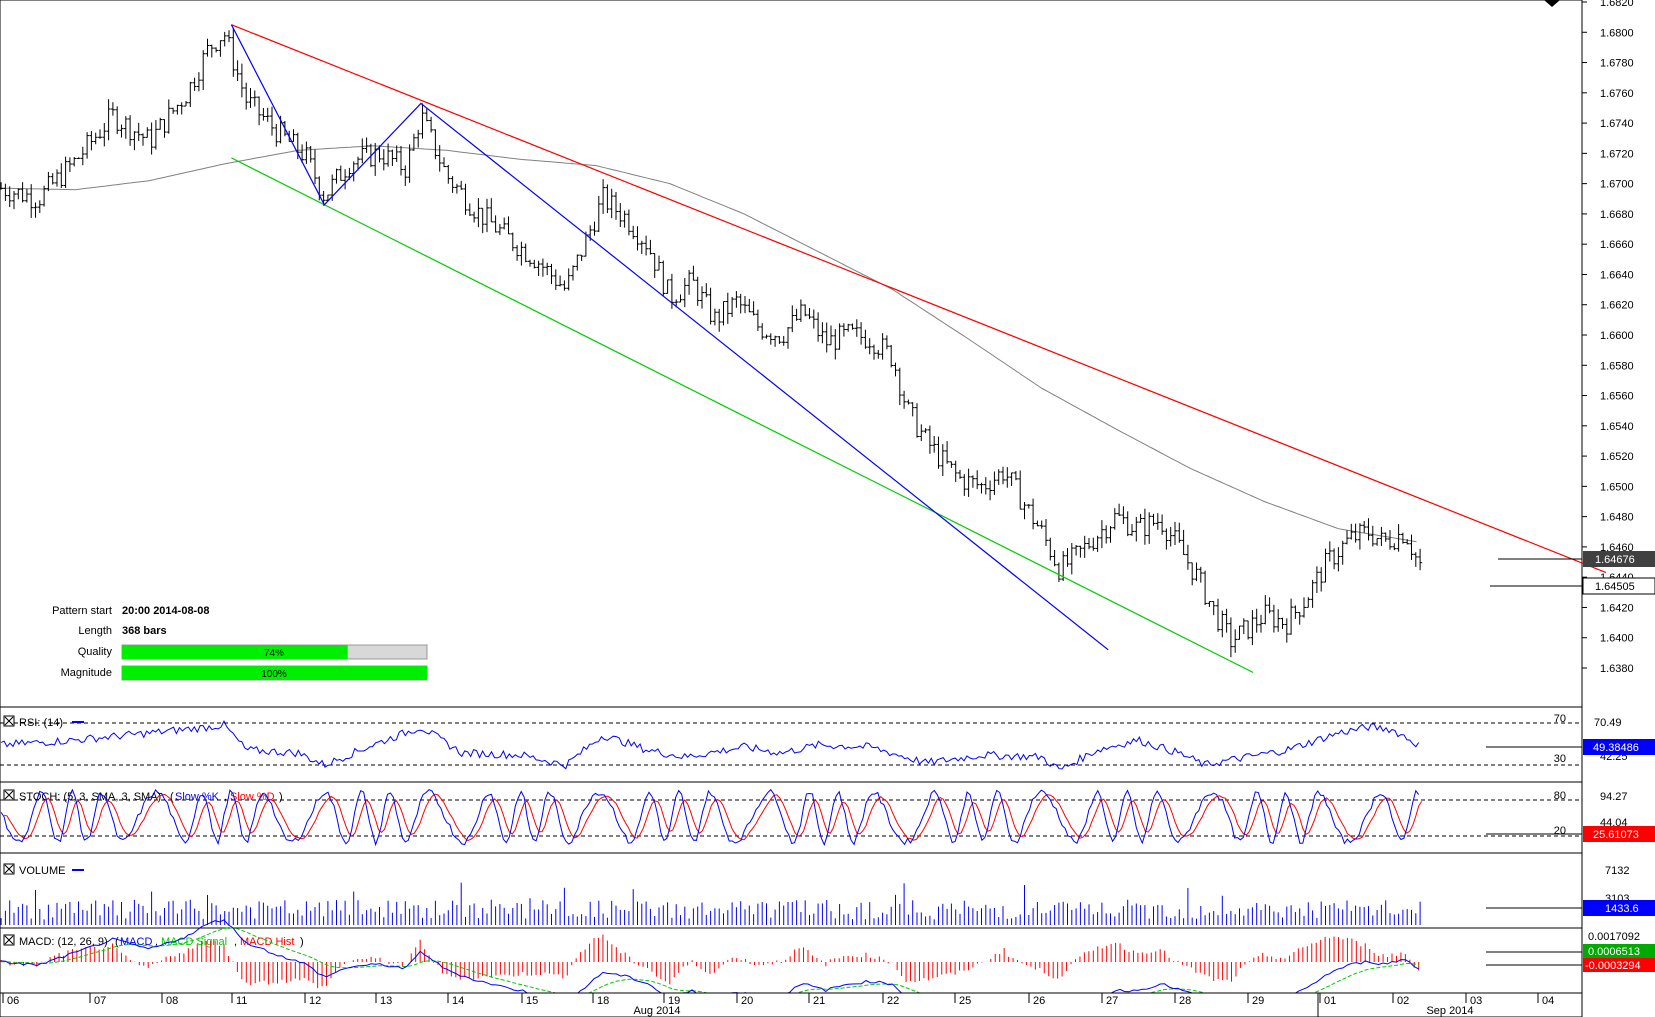 The width and height of the screenshot is (1655, 1017). What do you see at coordinates (1617, 427) in the screenshot?
I see `price-tick-label: 1.6540` at bounding box center [1617, 427].